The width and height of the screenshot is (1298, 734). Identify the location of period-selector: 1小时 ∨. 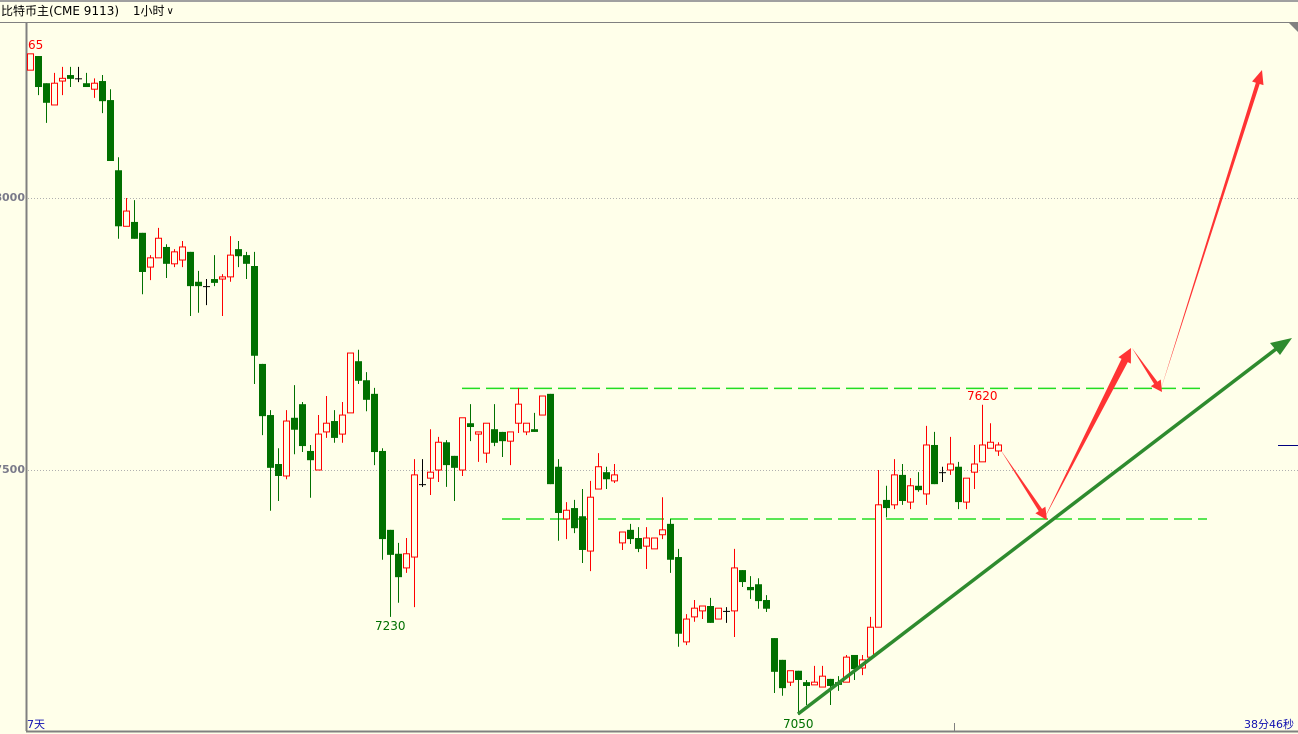
(153, 11).